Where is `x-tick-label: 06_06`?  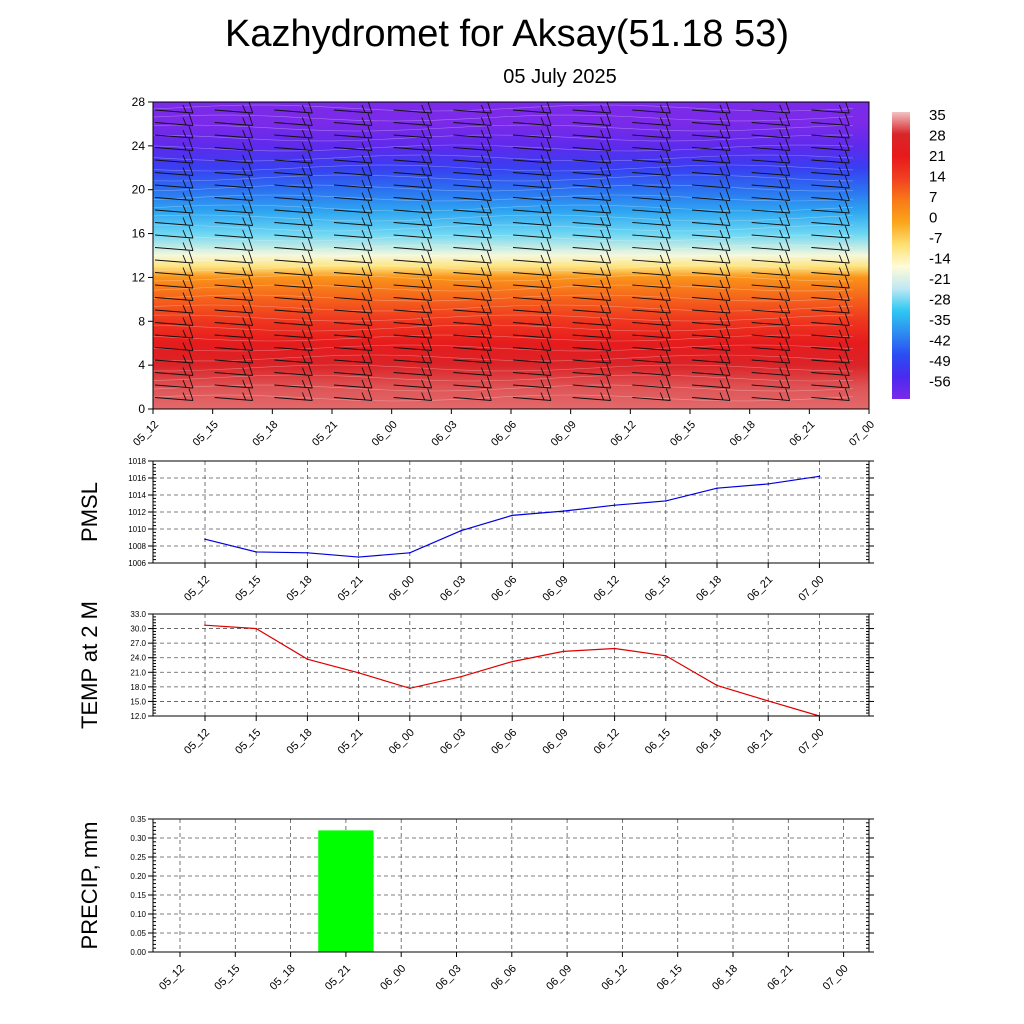 x-tick-label: 06_06 is located at coordinates (504, 978).